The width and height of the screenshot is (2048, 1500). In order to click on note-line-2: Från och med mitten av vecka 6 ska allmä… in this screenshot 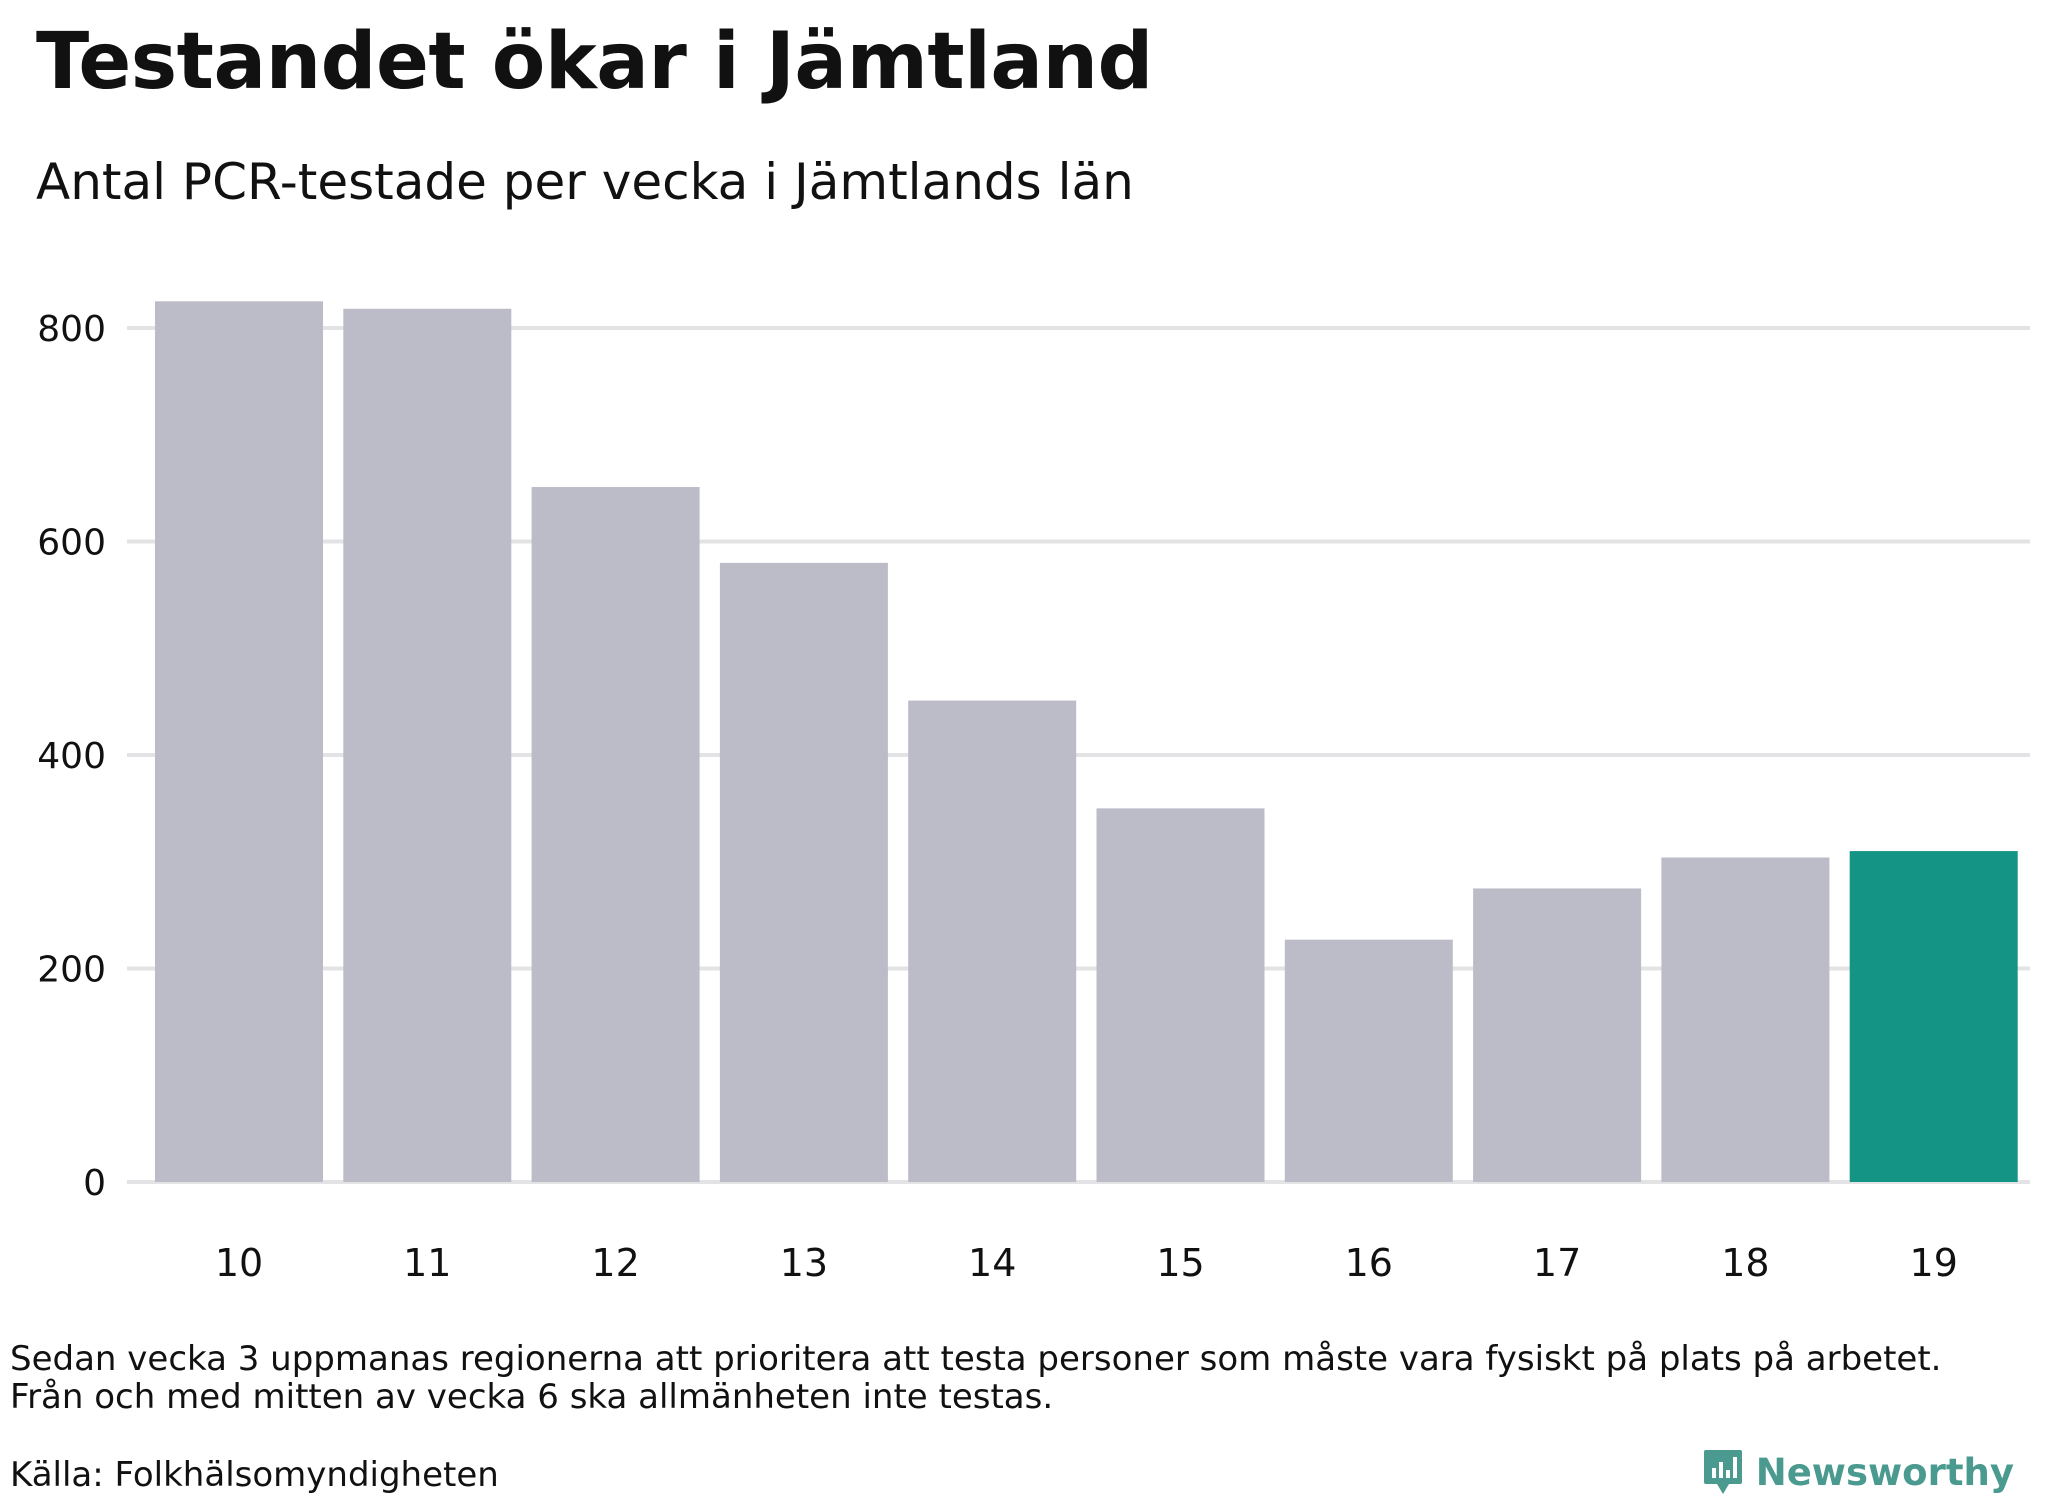, I will do `click(532, 1397)`.